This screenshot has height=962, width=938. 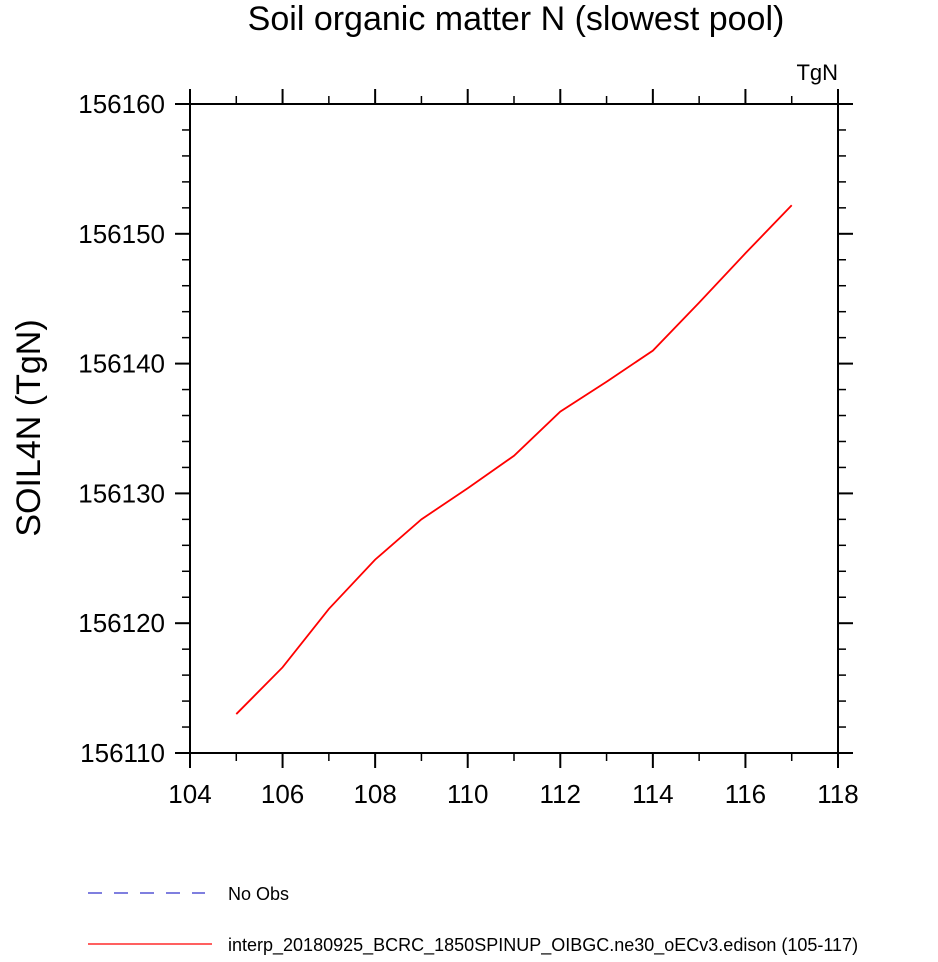 I want to click on x-tick-label: 108, so click(x=374, y=794).